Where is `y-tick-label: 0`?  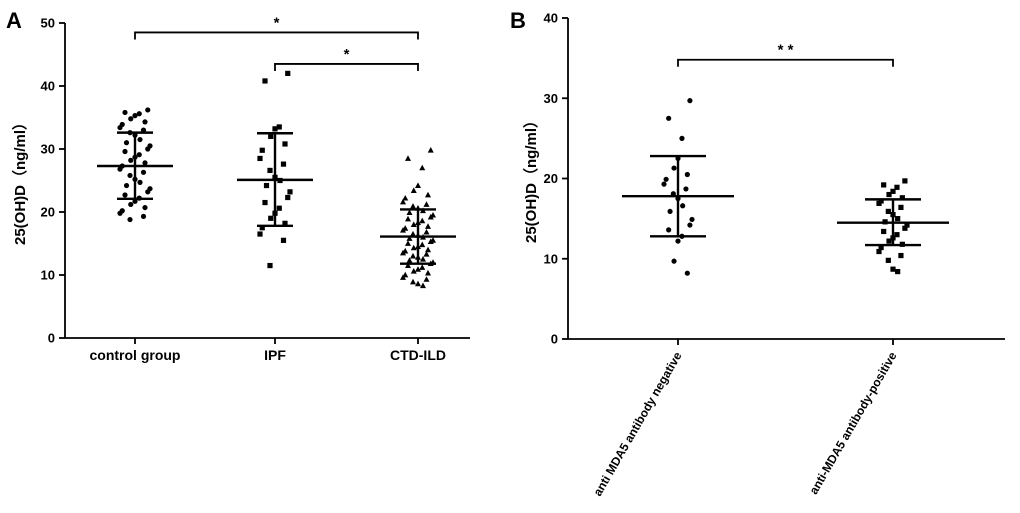 y-tick-label: 0 is located at coordinates (51, 338).